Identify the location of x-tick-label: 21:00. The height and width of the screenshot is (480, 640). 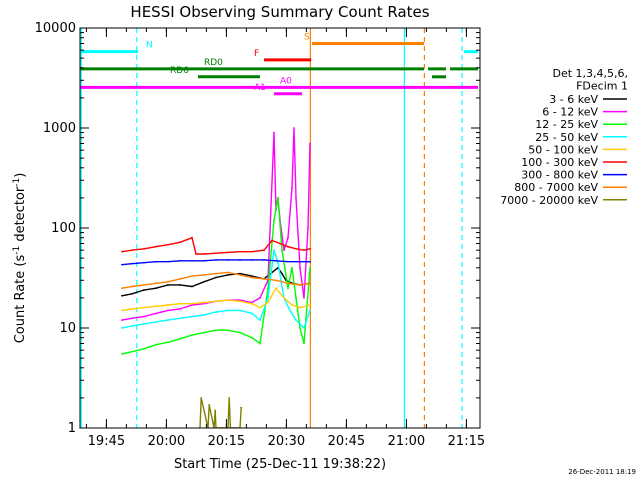
(406, 441).